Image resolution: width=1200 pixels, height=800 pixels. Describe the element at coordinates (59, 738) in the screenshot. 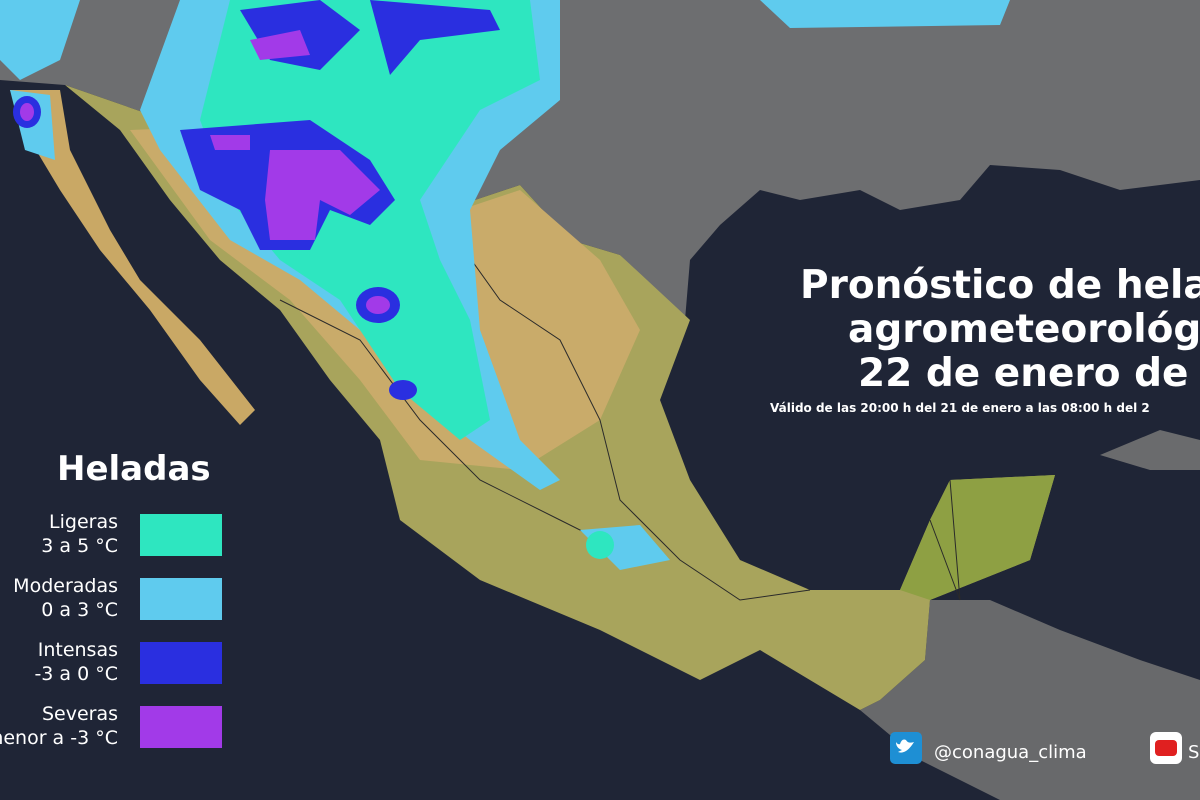

I see `legend-range: menor a -3 °C` at that location.